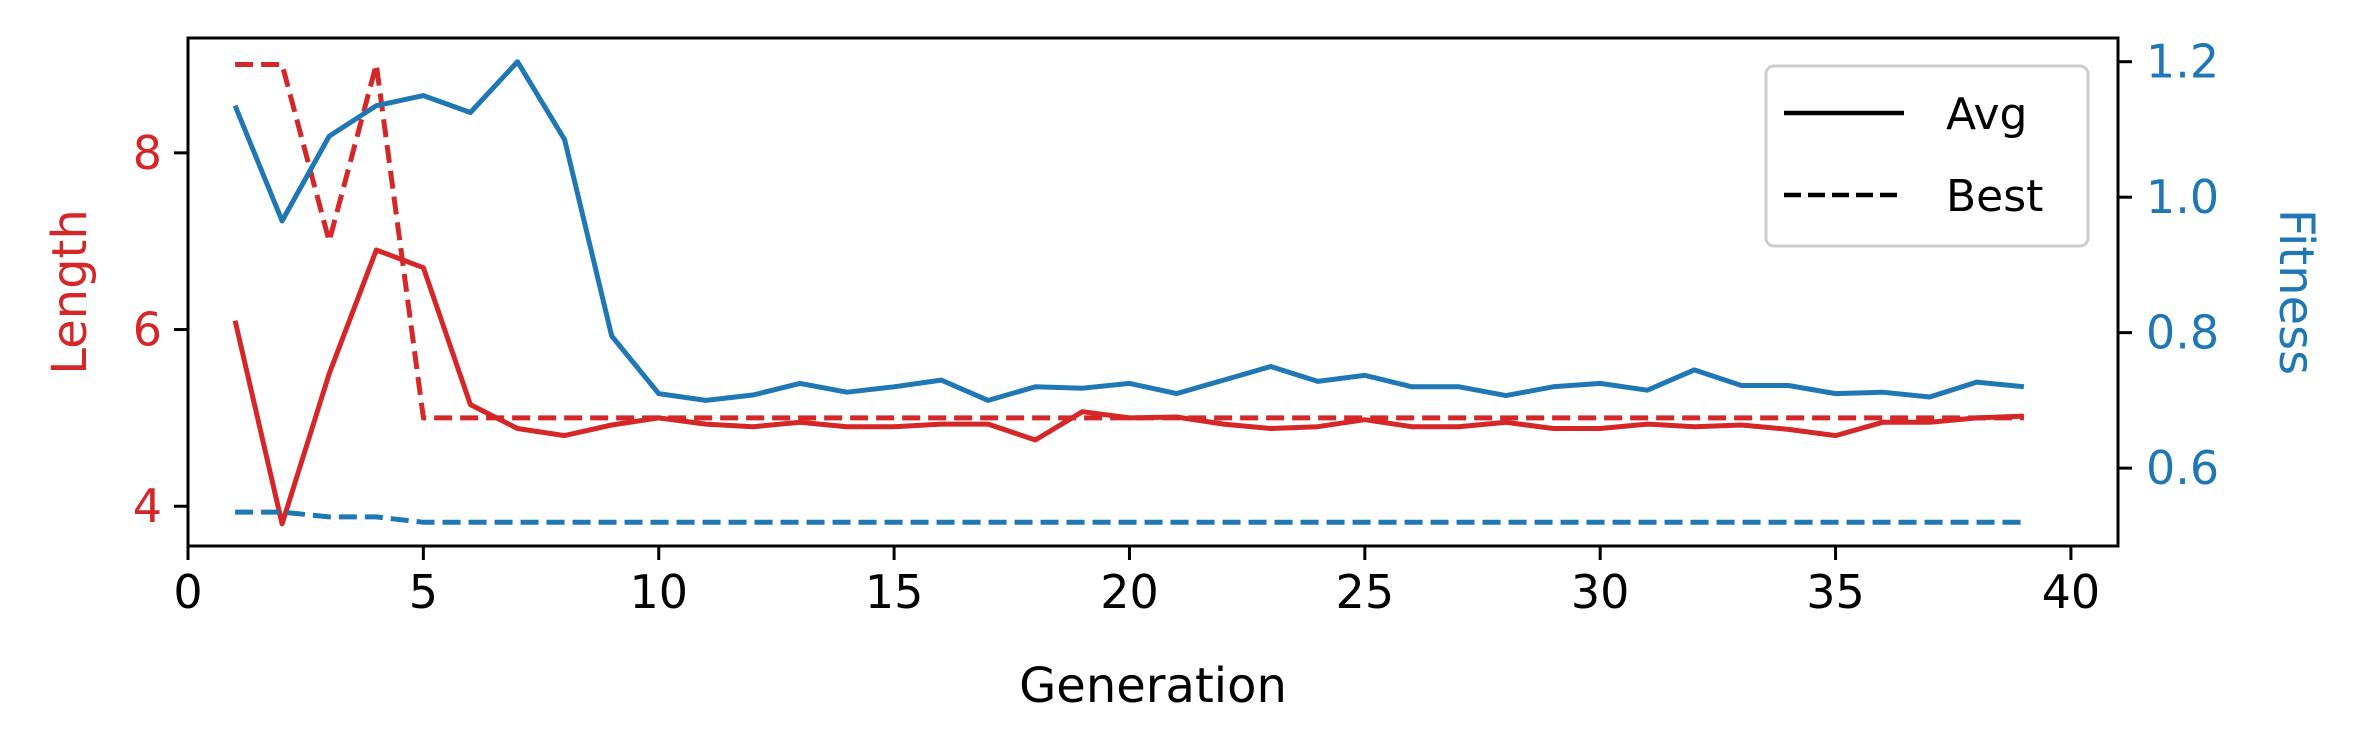 This screenshot has height=756, width=2355. Describe the element at coordinates (1600, 592) in the screenshot. I see `x-tick-label: 30` at that location.